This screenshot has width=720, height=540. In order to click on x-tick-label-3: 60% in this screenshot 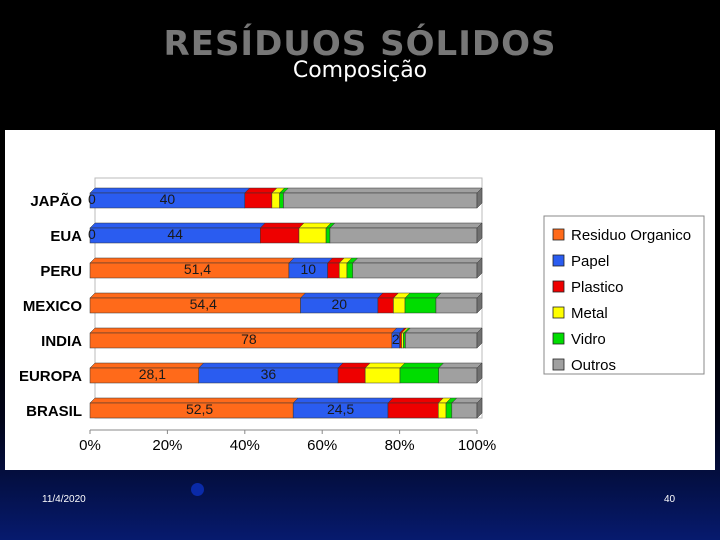, I will do `click(322, 445)`.